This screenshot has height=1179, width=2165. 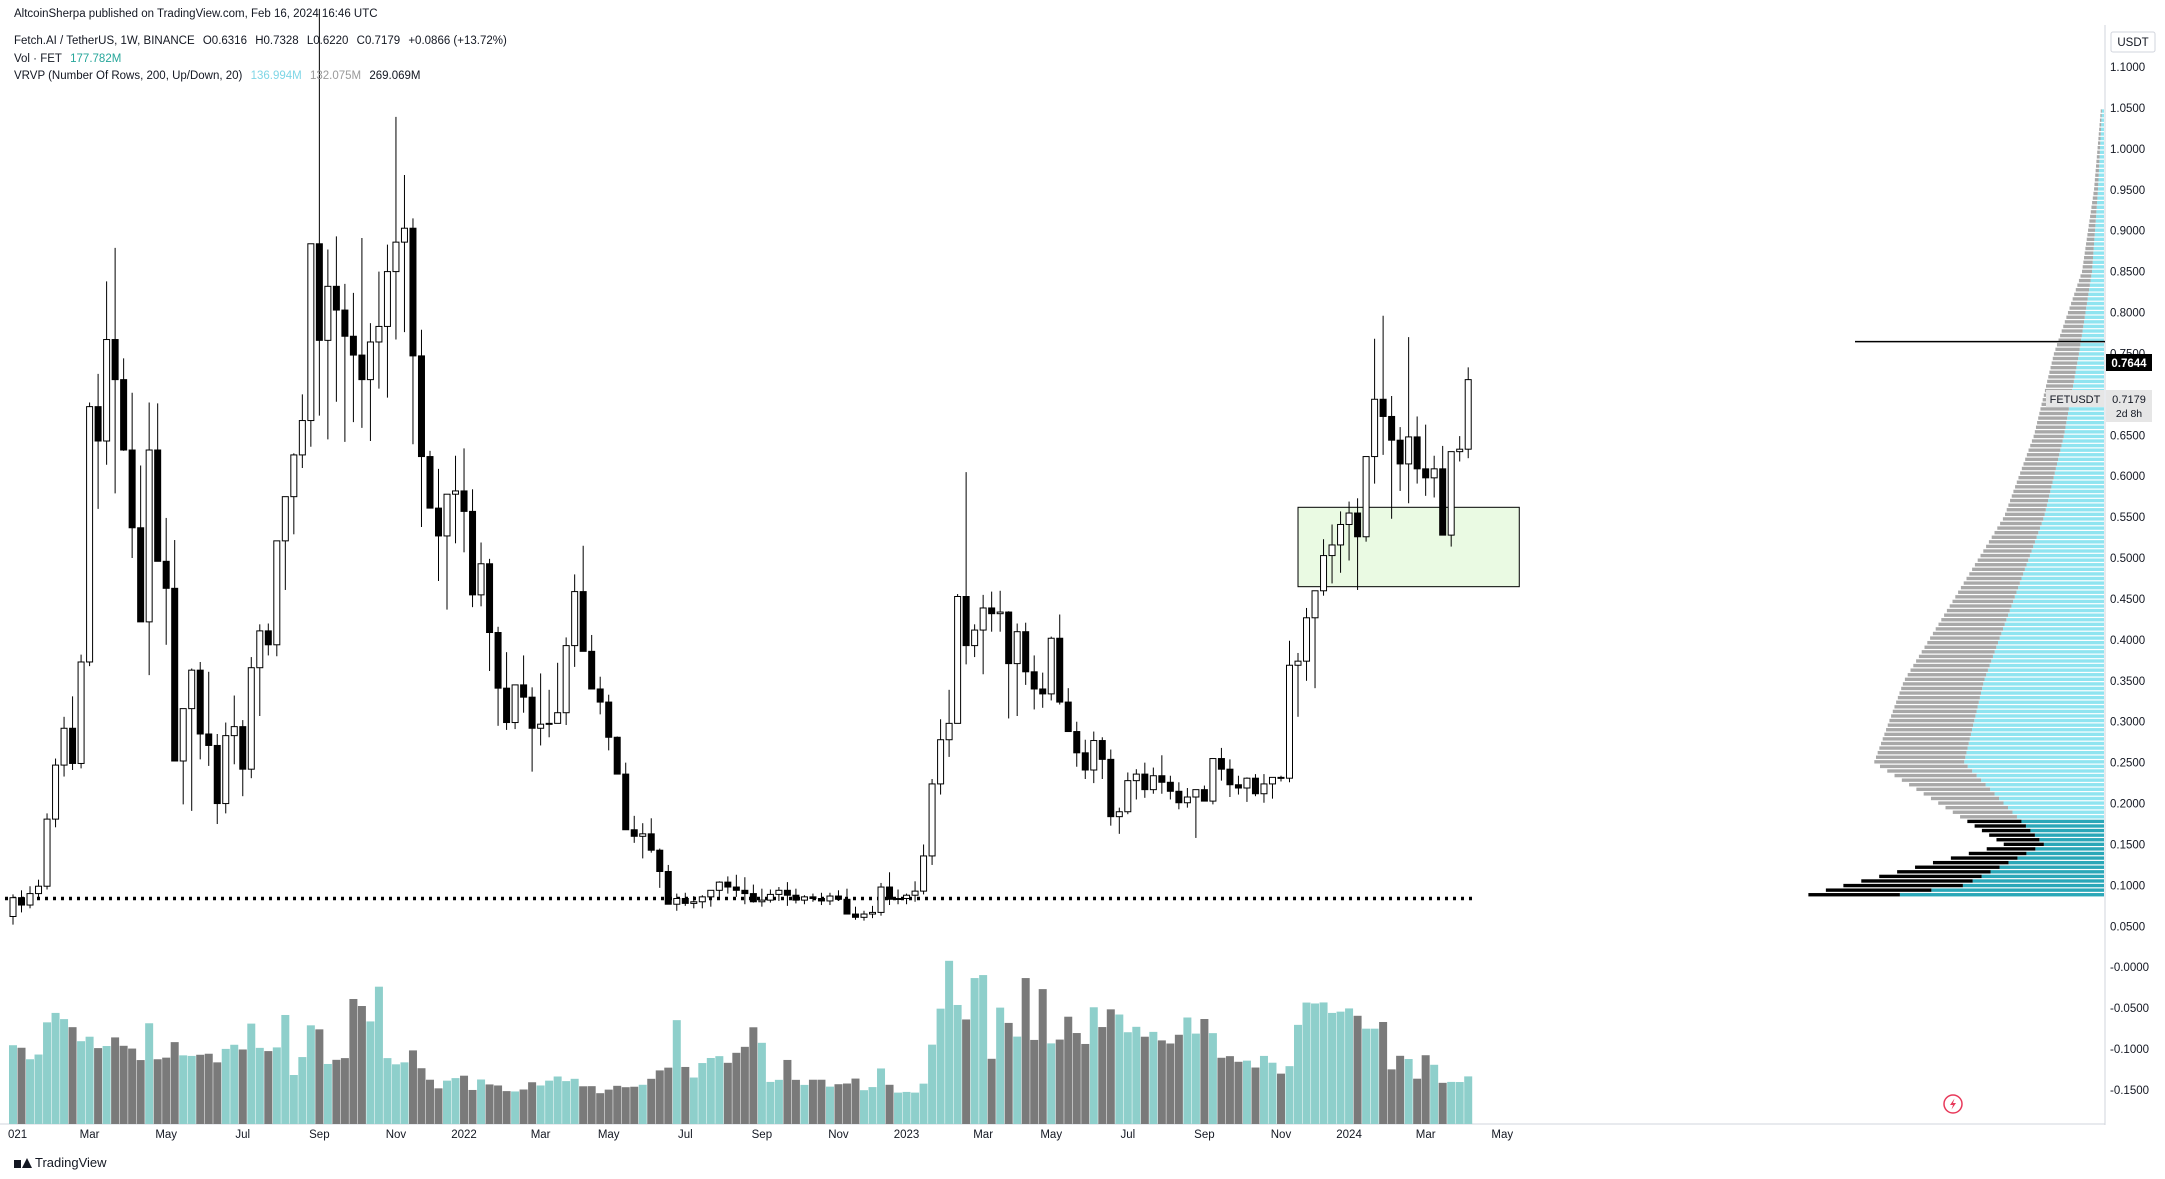 What do you see at coordinates (457, 41) in the screenshot?
I see `ohlc-change: +0.0866 (+13.72%)` at bounding box center [457, 41].